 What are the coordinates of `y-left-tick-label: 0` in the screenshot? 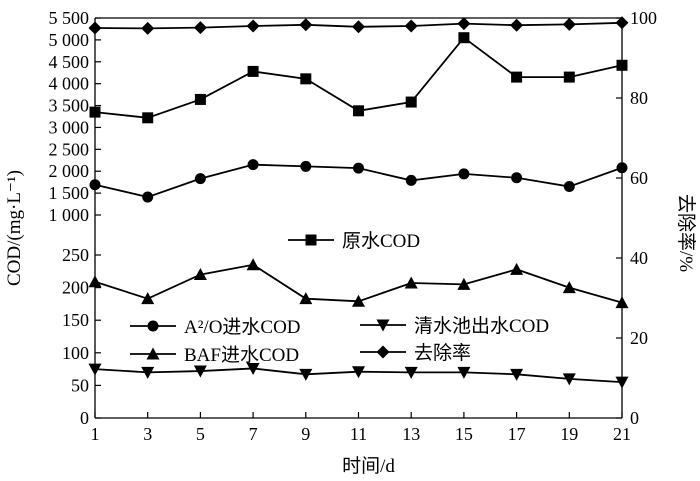 It's located at (84, 418).